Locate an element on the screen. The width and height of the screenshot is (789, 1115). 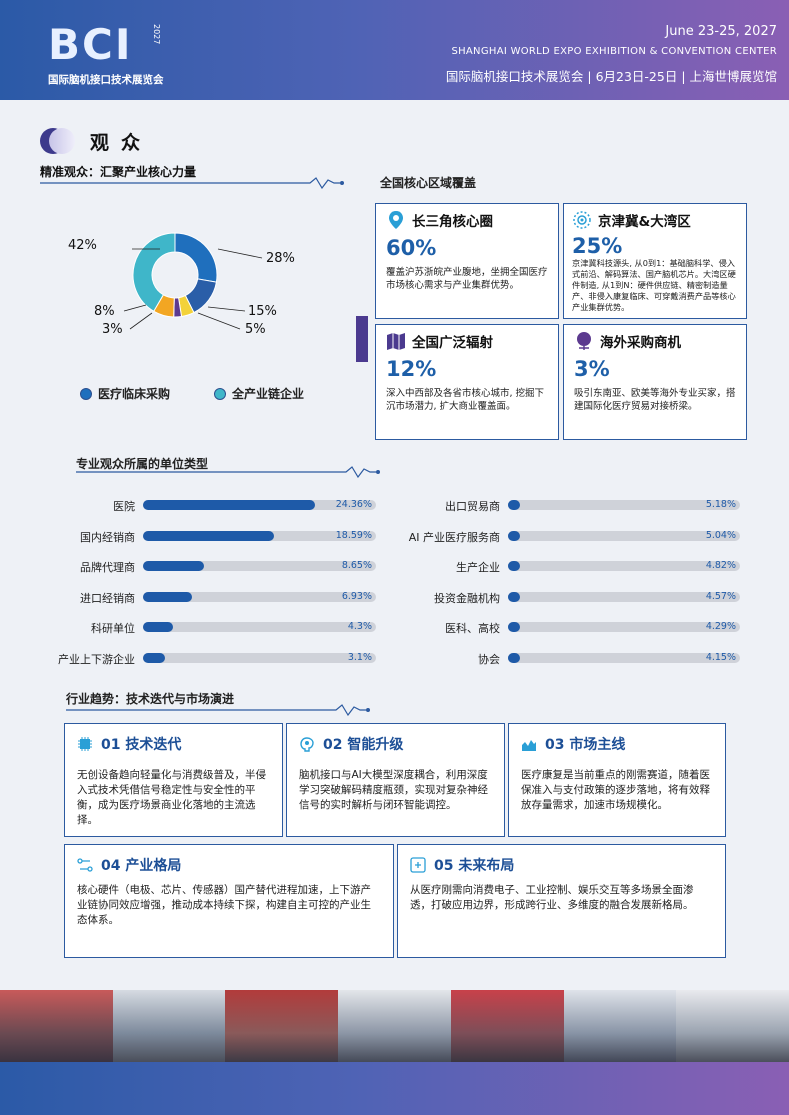
brain-icon is located at coordinates (307, 744).